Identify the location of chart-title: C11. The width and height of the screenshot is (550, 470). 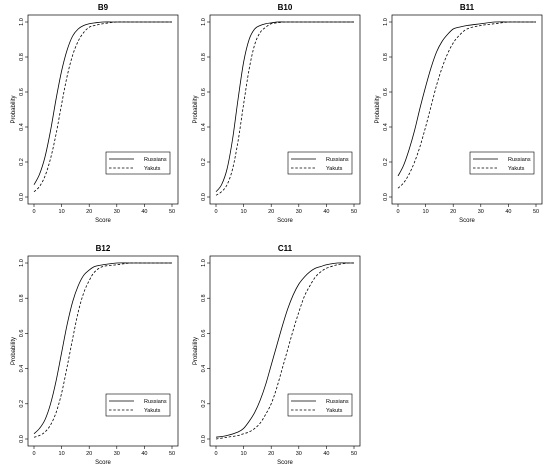
(285, 248).